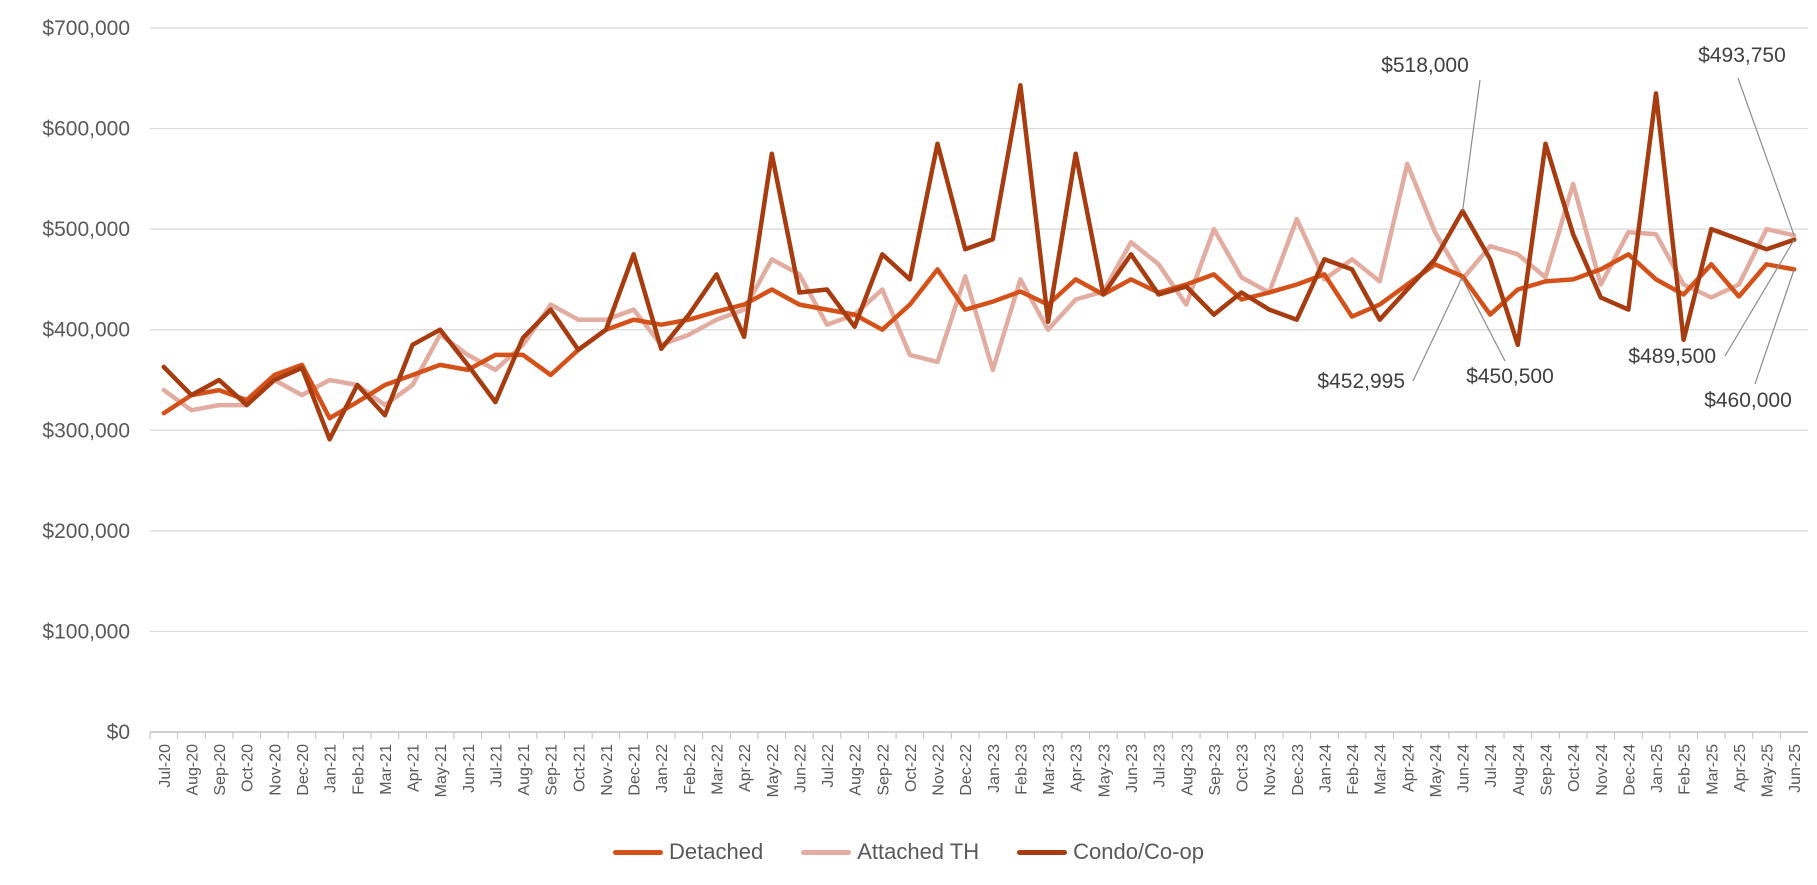 The width and height of the screenshot is (1817, 885). What do you see at coordinates (414, 768) in the screenshot?
I see `x-tick-label: Apr-21` at bounding box center [414, 768].